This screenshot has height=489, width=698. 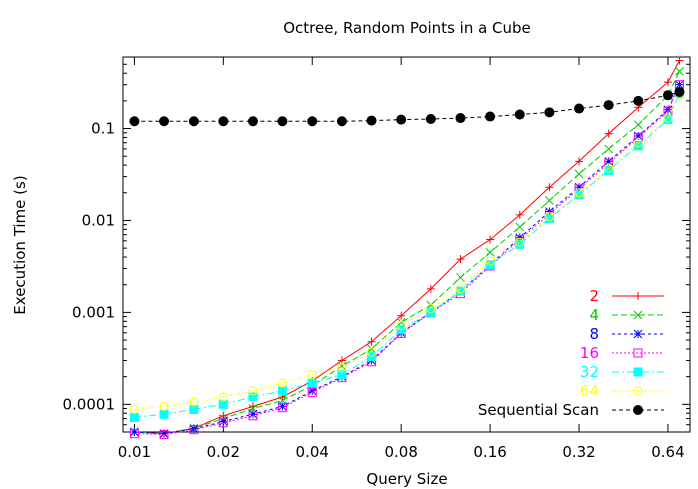 What do you see at coordinates (622, 353) in the screenshot?
I see `legend-entry: 16` at bounding box center [622, 353].